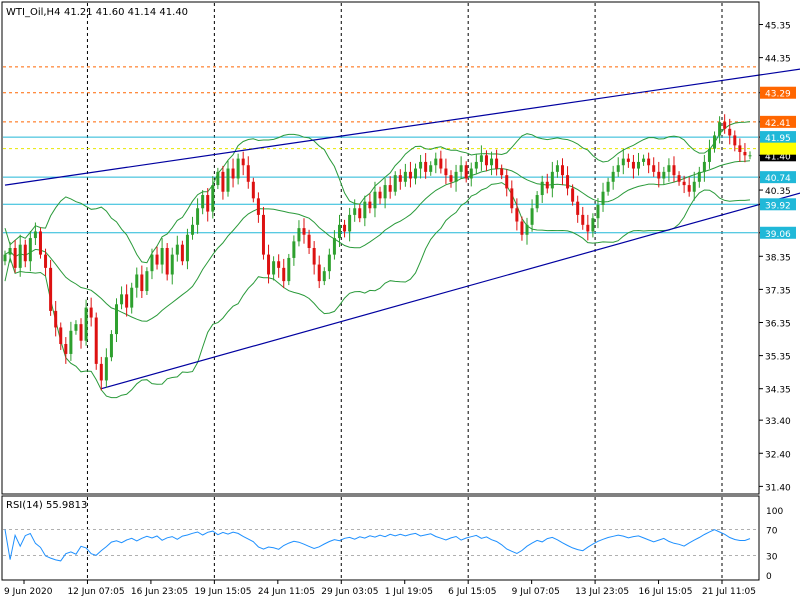 Image resolution: width=800 pixels, height=604 pixels. What do you see at coordinates (472, 592) in the screenshot?
I see `time-tick-label: 6 Jul 15:05` at bounding box center [472, 592].